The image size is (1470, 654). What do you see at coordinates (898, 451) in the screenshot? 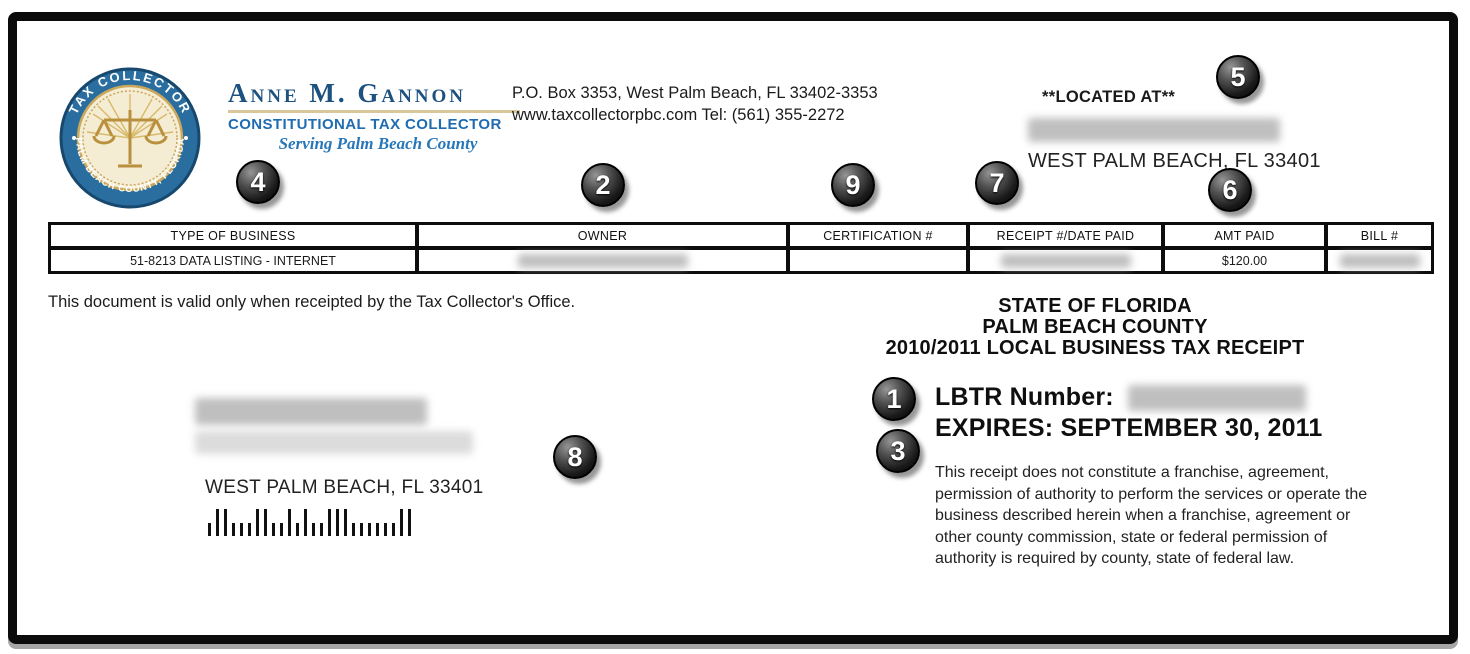
I see `callout-badge-3: 3` at bounding box center [898, 451].